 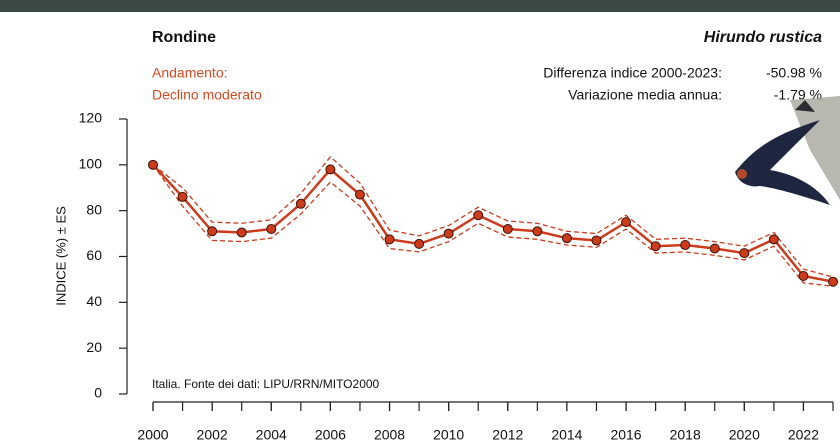 What do you see at coordinates (271, 435) in the screenshot?
I see `x-tick-label: 2004` at bounding box center [271, 435].